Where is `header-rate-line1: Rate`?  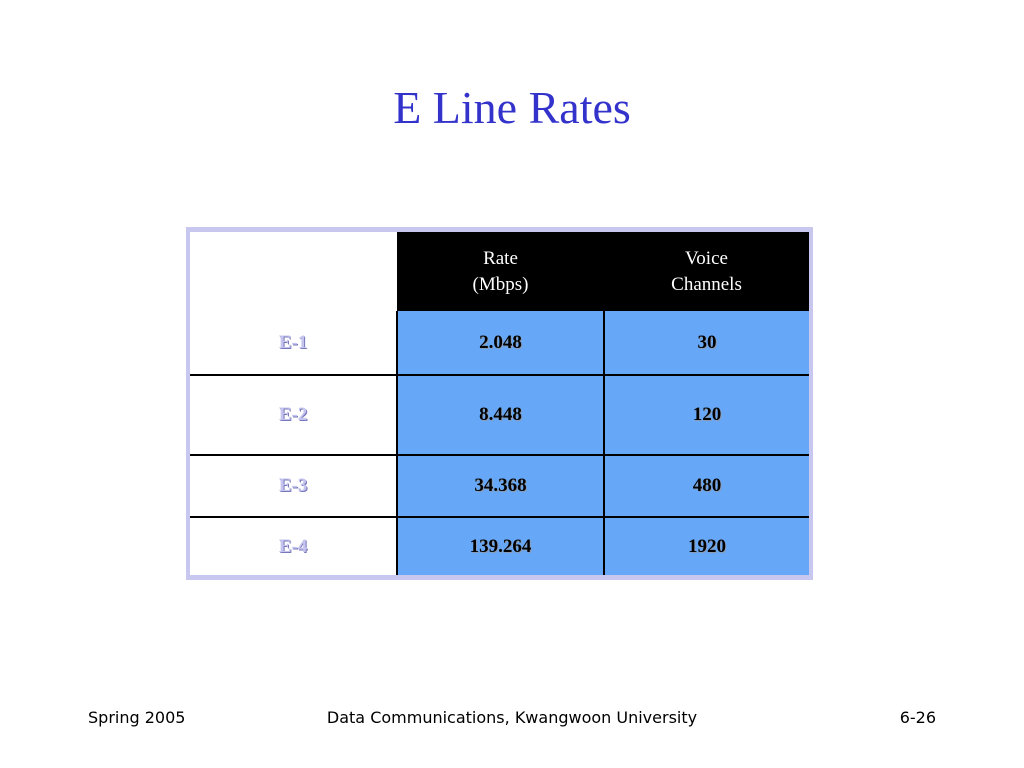 header-rate-line1: Rate is located at coordinates (500, 258).